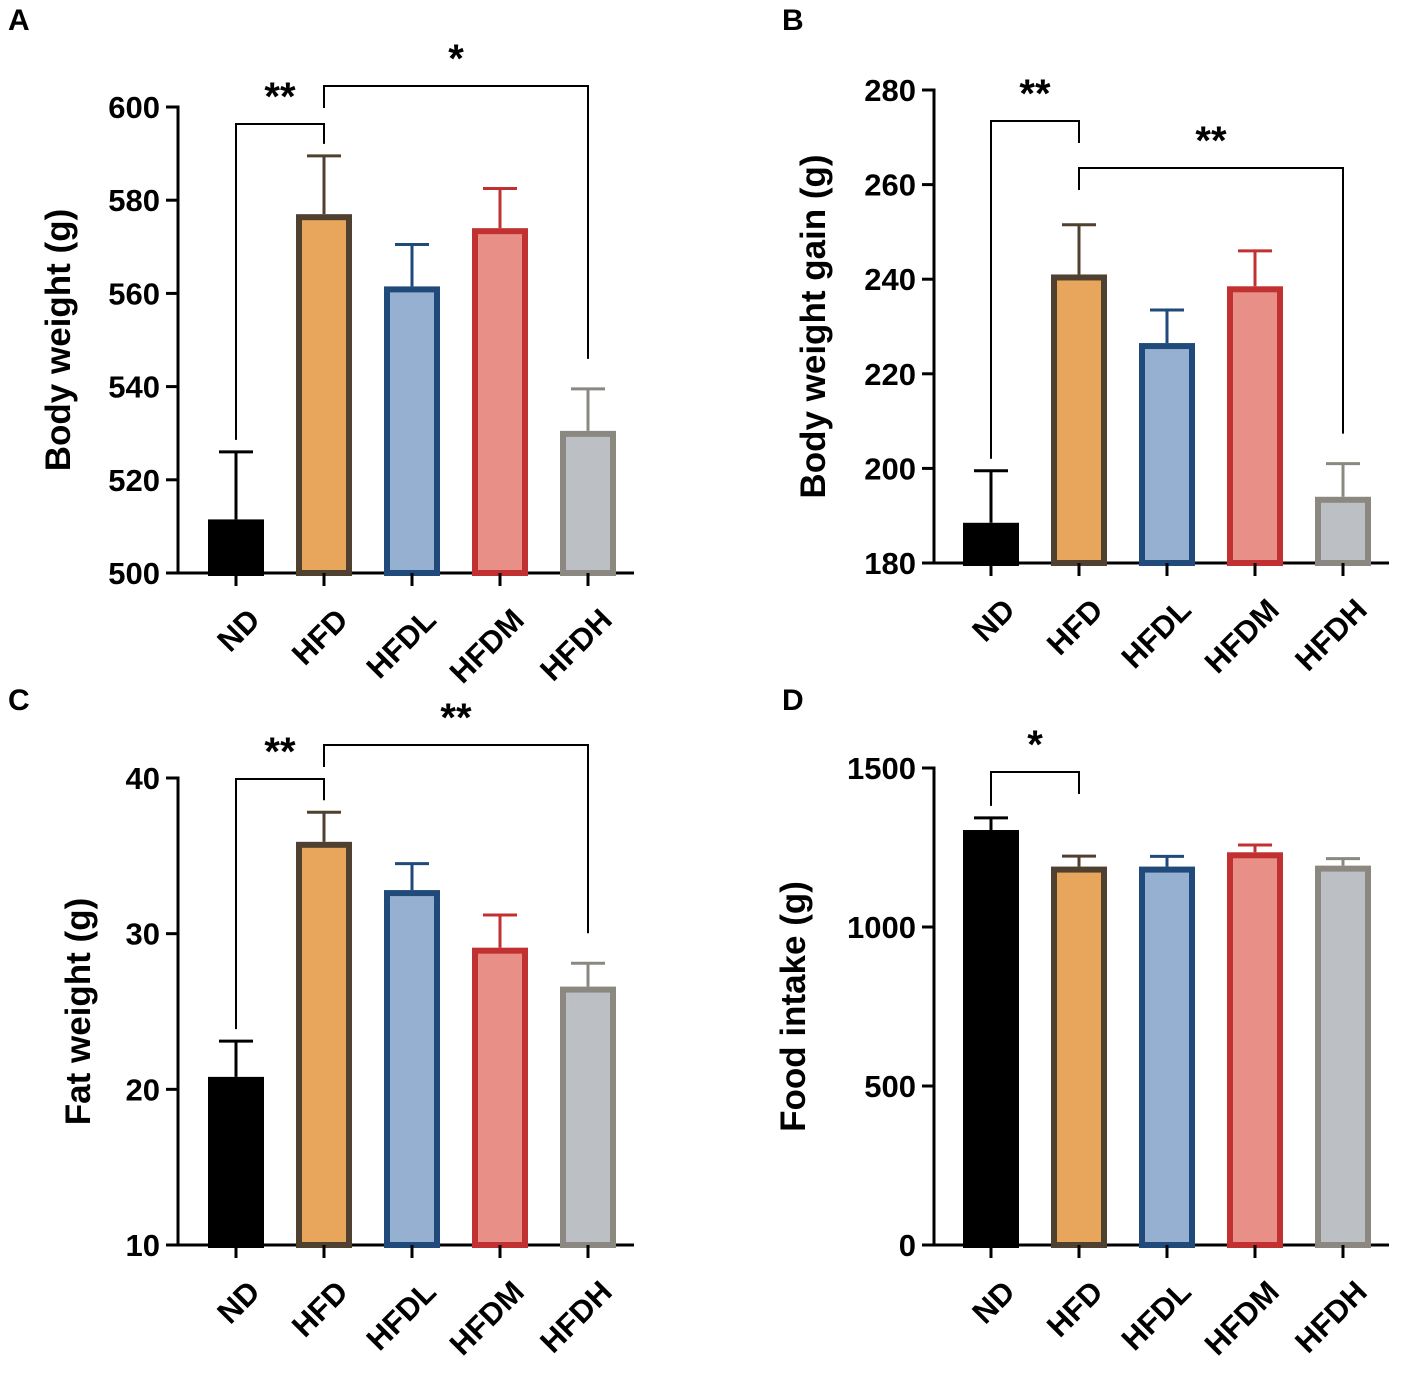  What do you see at coordinates (143, 1089) in the screenshot?
I see `y-tick-label: 20` at bounding box center [143, 1089].